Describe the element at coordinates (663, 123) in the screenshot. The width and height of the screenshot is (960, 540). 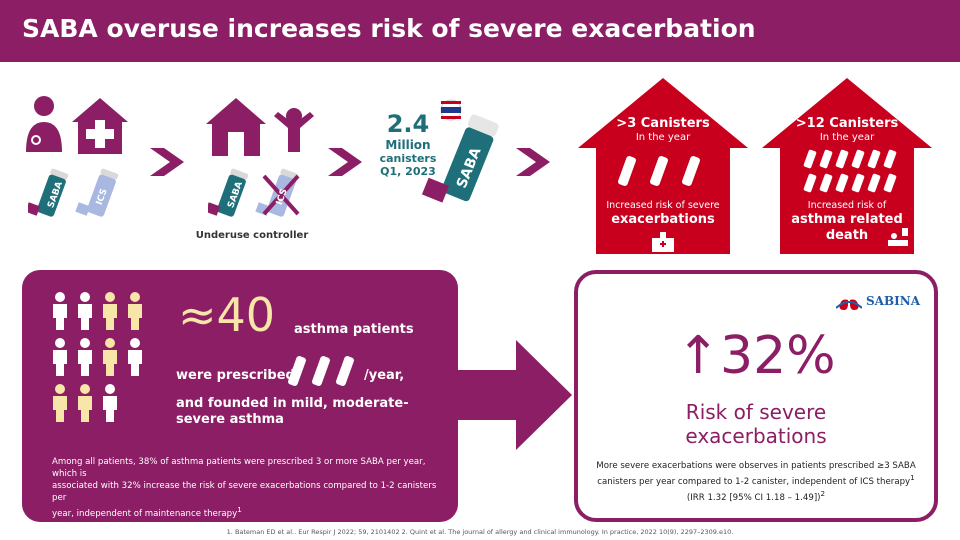
I see `house1-title: >3 Canisters` at that location.